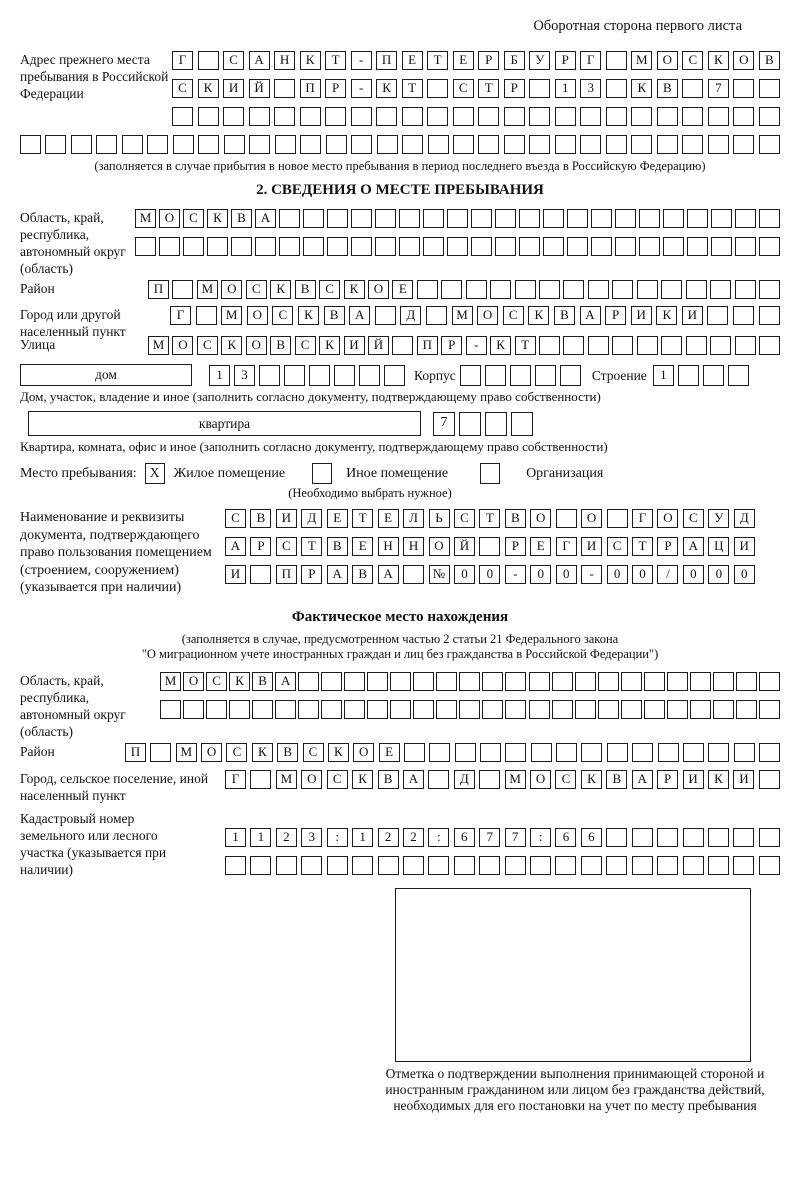  What do you see at coordinates (483, 423) in the screenshot?
I see `char-row: 7` at bounding box center [483, 423].